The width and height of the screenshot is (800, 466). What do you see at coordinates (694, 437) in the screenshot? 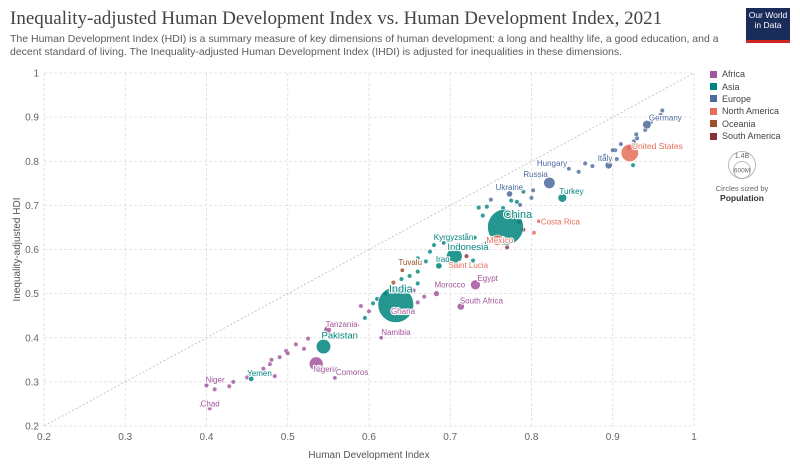
I see `x-tick-label: 1` at bounding box center [694, 437].